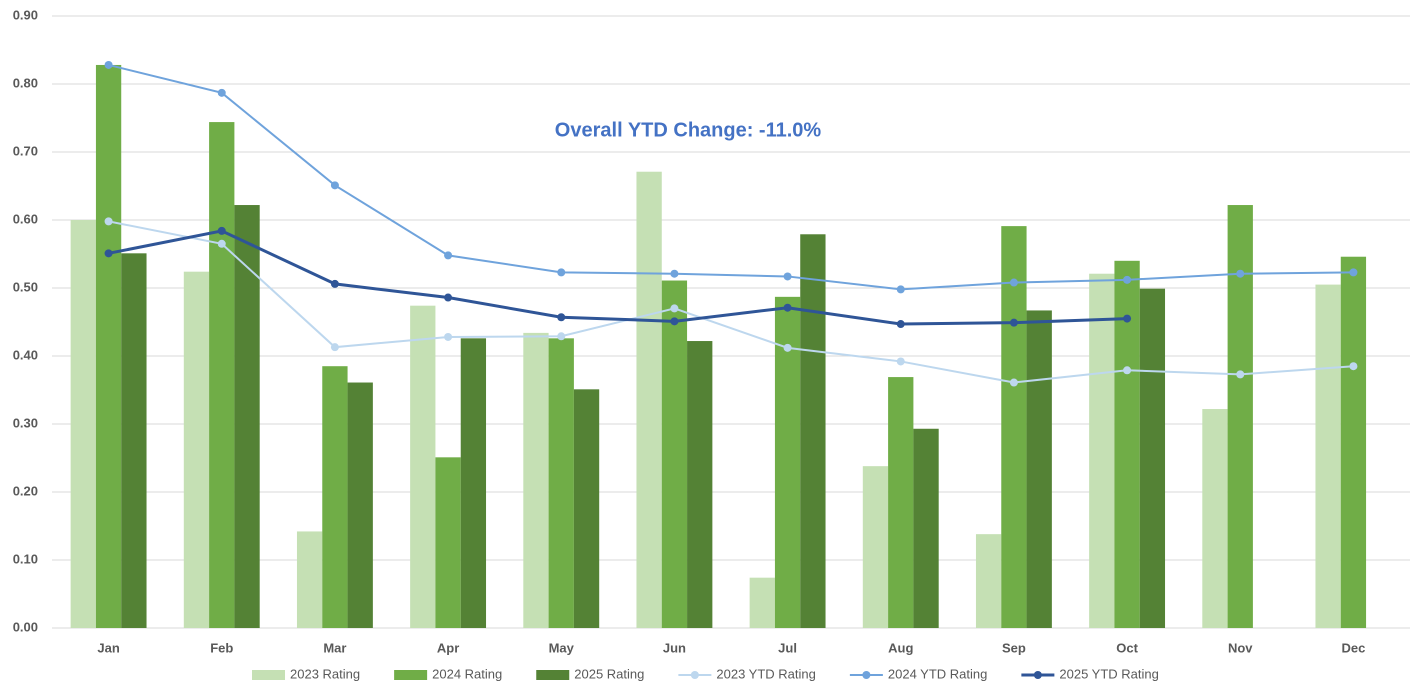 This screenshot has width=1417, height=685. What do you see at coordinates (25, 490) in the screenshot?
I see `y-tick-label: 0.20` at bounding box center [25, 490].